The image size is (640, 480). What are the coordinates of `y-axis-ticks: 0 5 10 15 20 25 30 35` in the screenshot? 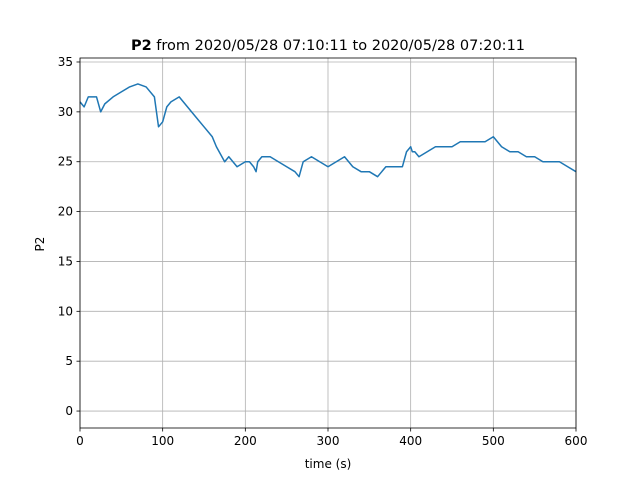 It's located at (69, 236).